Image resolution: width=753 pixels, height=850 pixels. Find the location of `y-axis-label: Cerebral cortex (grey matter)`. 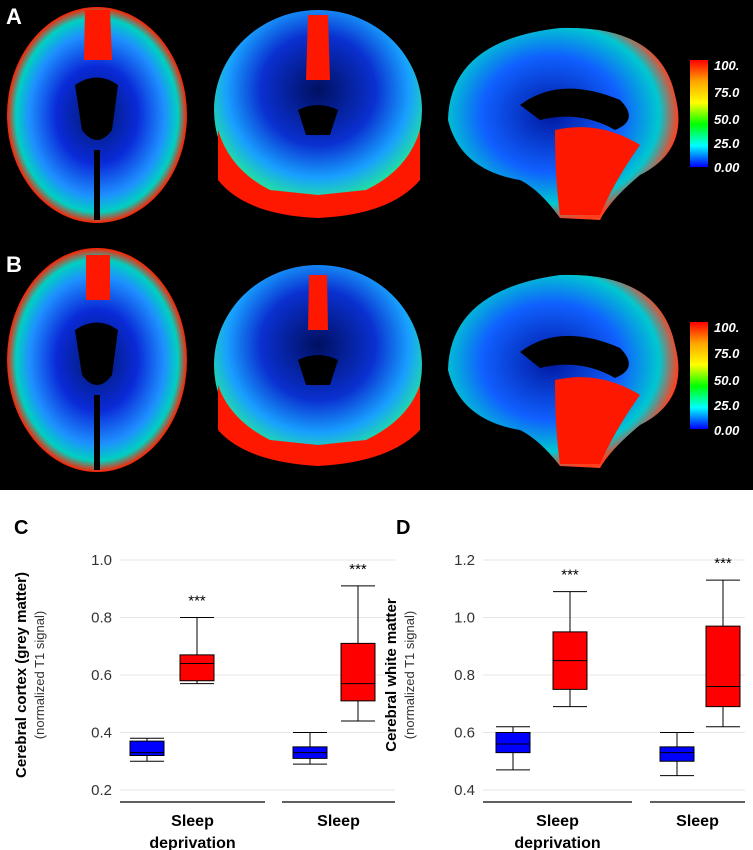

y-axis-label: Cerebral cortex (grey matter) is located at coordinates (21, 675).